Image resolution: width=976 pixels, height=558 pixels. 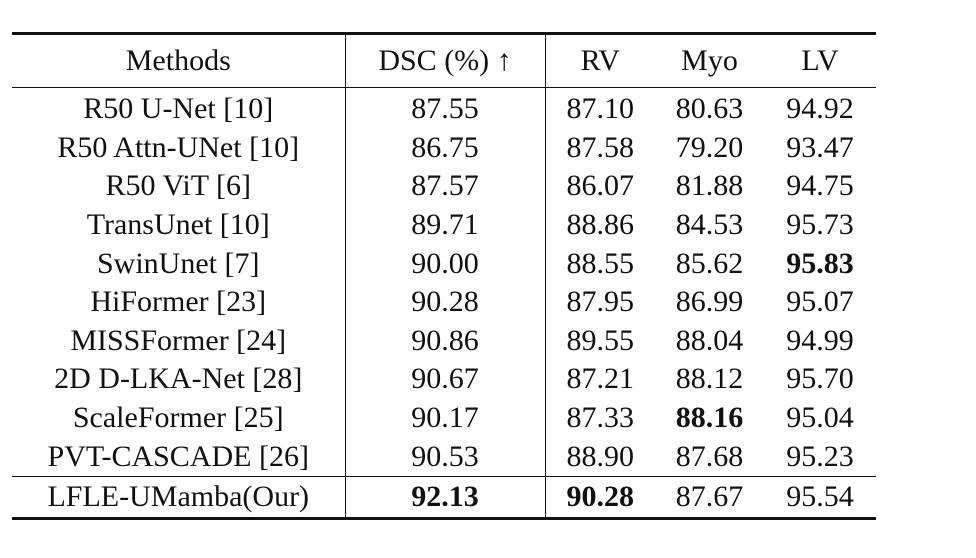 What do you see at coordinates (709, 109) in the screenshot?
I see `cell-myo: 80.63` at bounding box center [709, 109].